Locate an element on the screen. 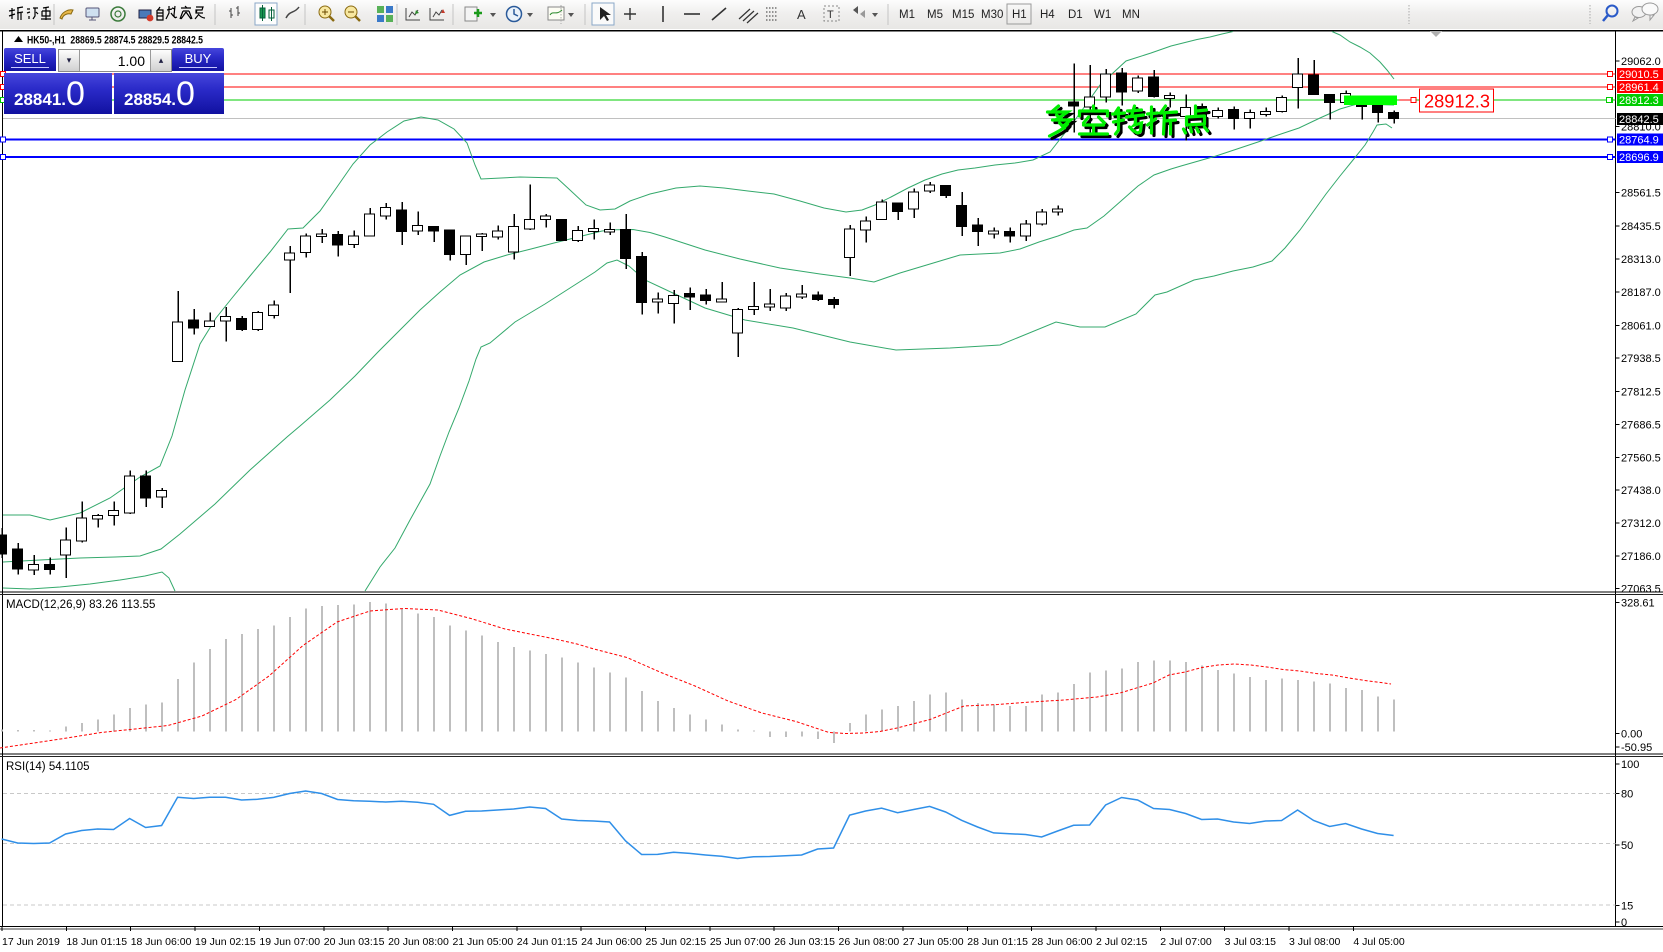 The width and height of the screenshot is (1663, 952). svg-text: 28961.4 is located at coordinates (1639, 88).